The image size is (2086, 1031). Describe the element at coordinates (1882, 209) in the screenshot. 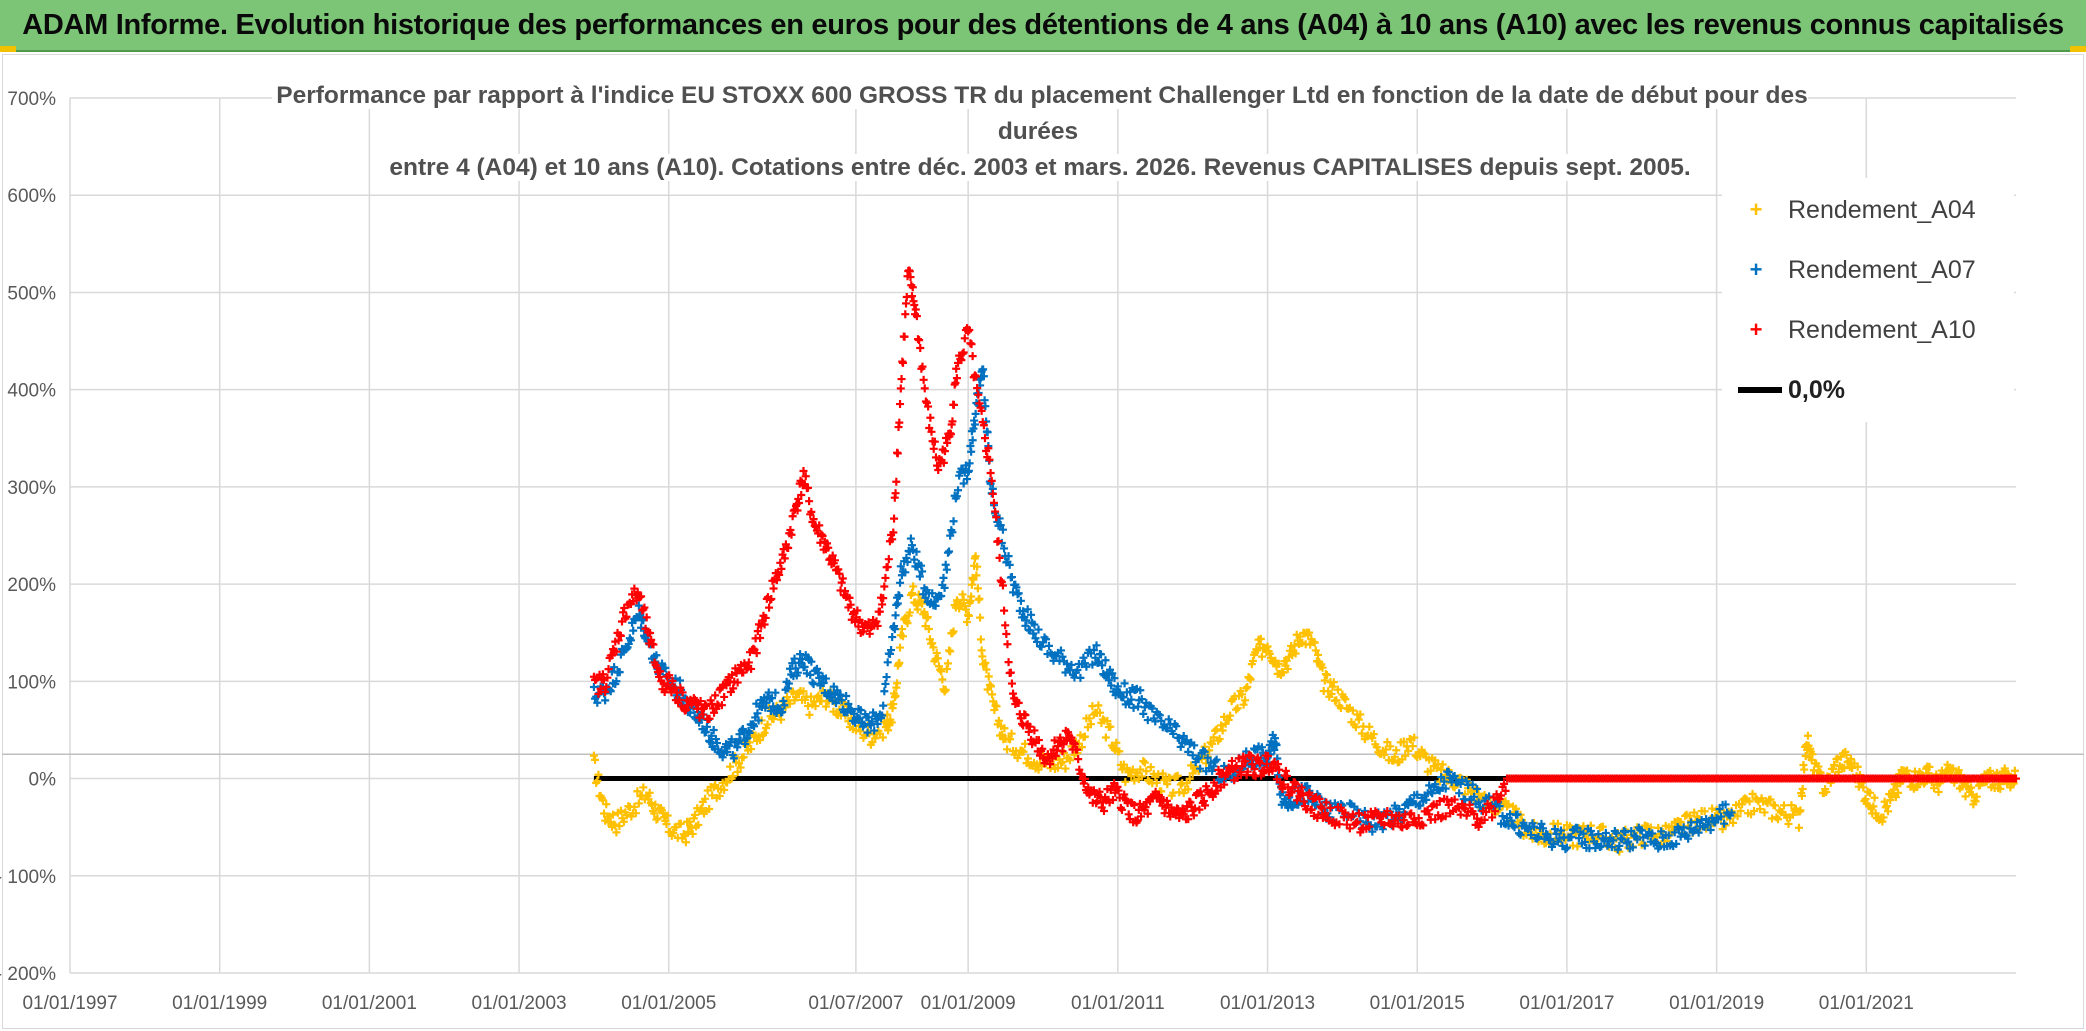

I see `legend-label-a04: Rendement_A04` at that location.